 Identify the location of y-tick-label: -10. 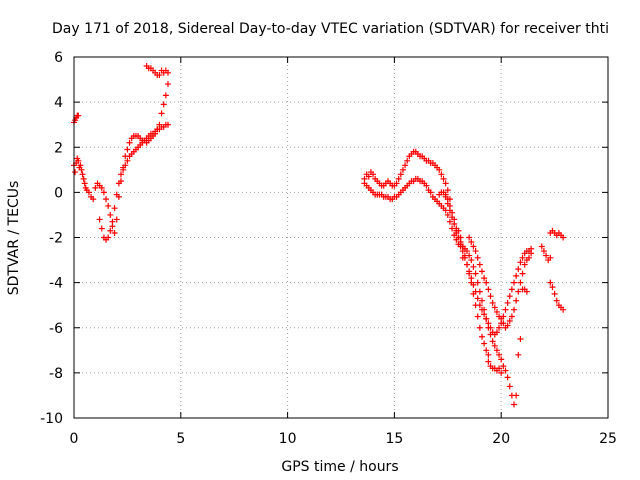
(51, 419).